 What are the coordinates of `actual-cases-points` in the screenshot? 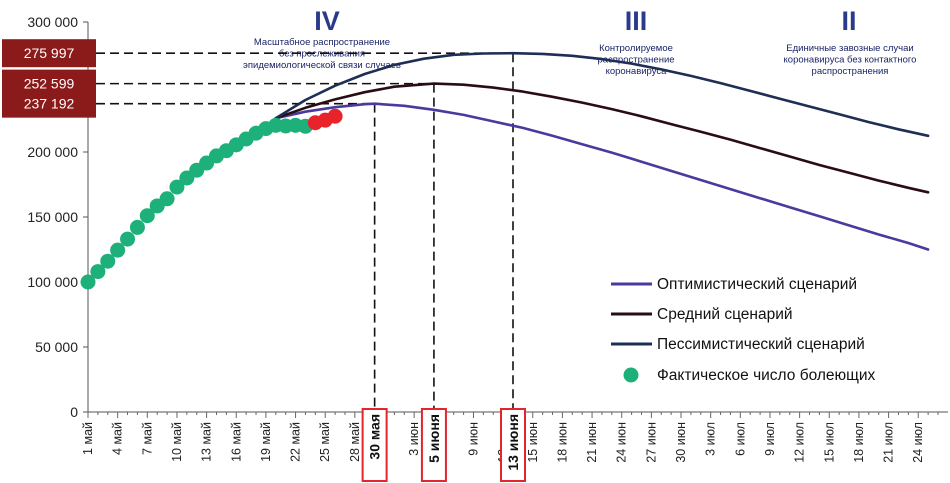 It's located at (211, 199).